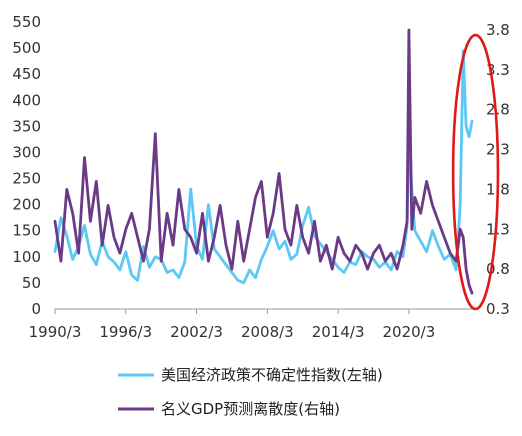 This screenshot has width=522, height=436. What do you see at coordinates (498, 110) in the screenshot?
I see `right-axis-tick-label: 2.8` at bounding box center [498, 110].